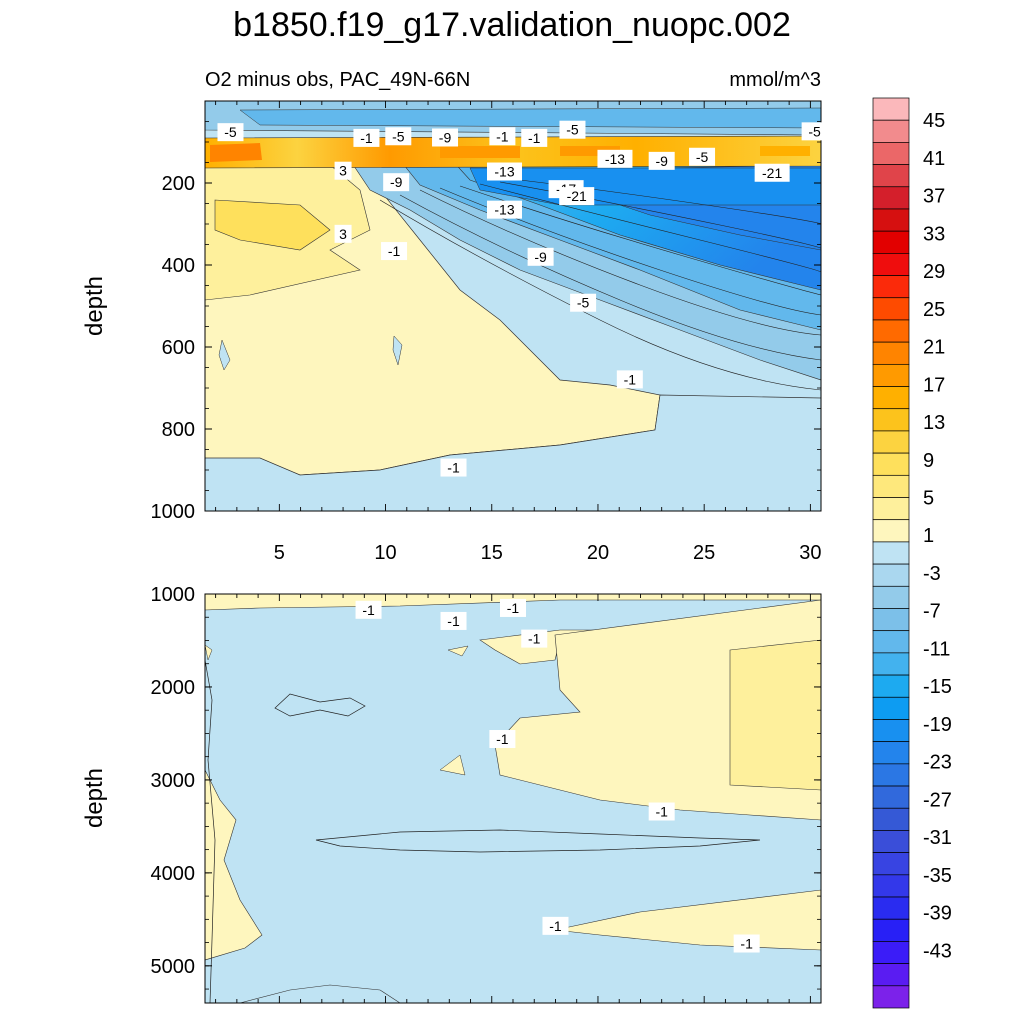  What do you see at coordinates (928, 461) in the screenshot?
I see `colorbar-label: 9` at bounding box center [928, 461].